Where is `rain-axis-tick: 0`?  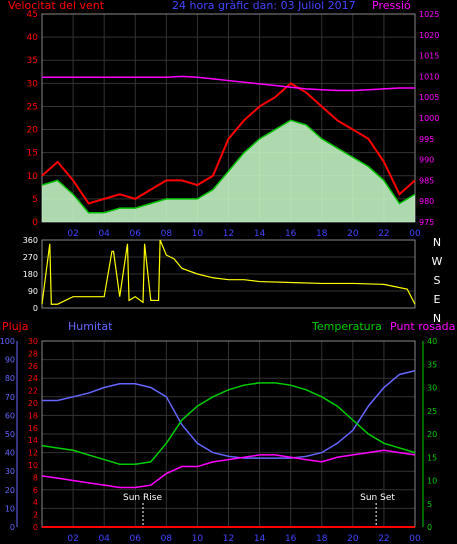
rain-axis-tick: 0 is located at coordinates (35, 527).